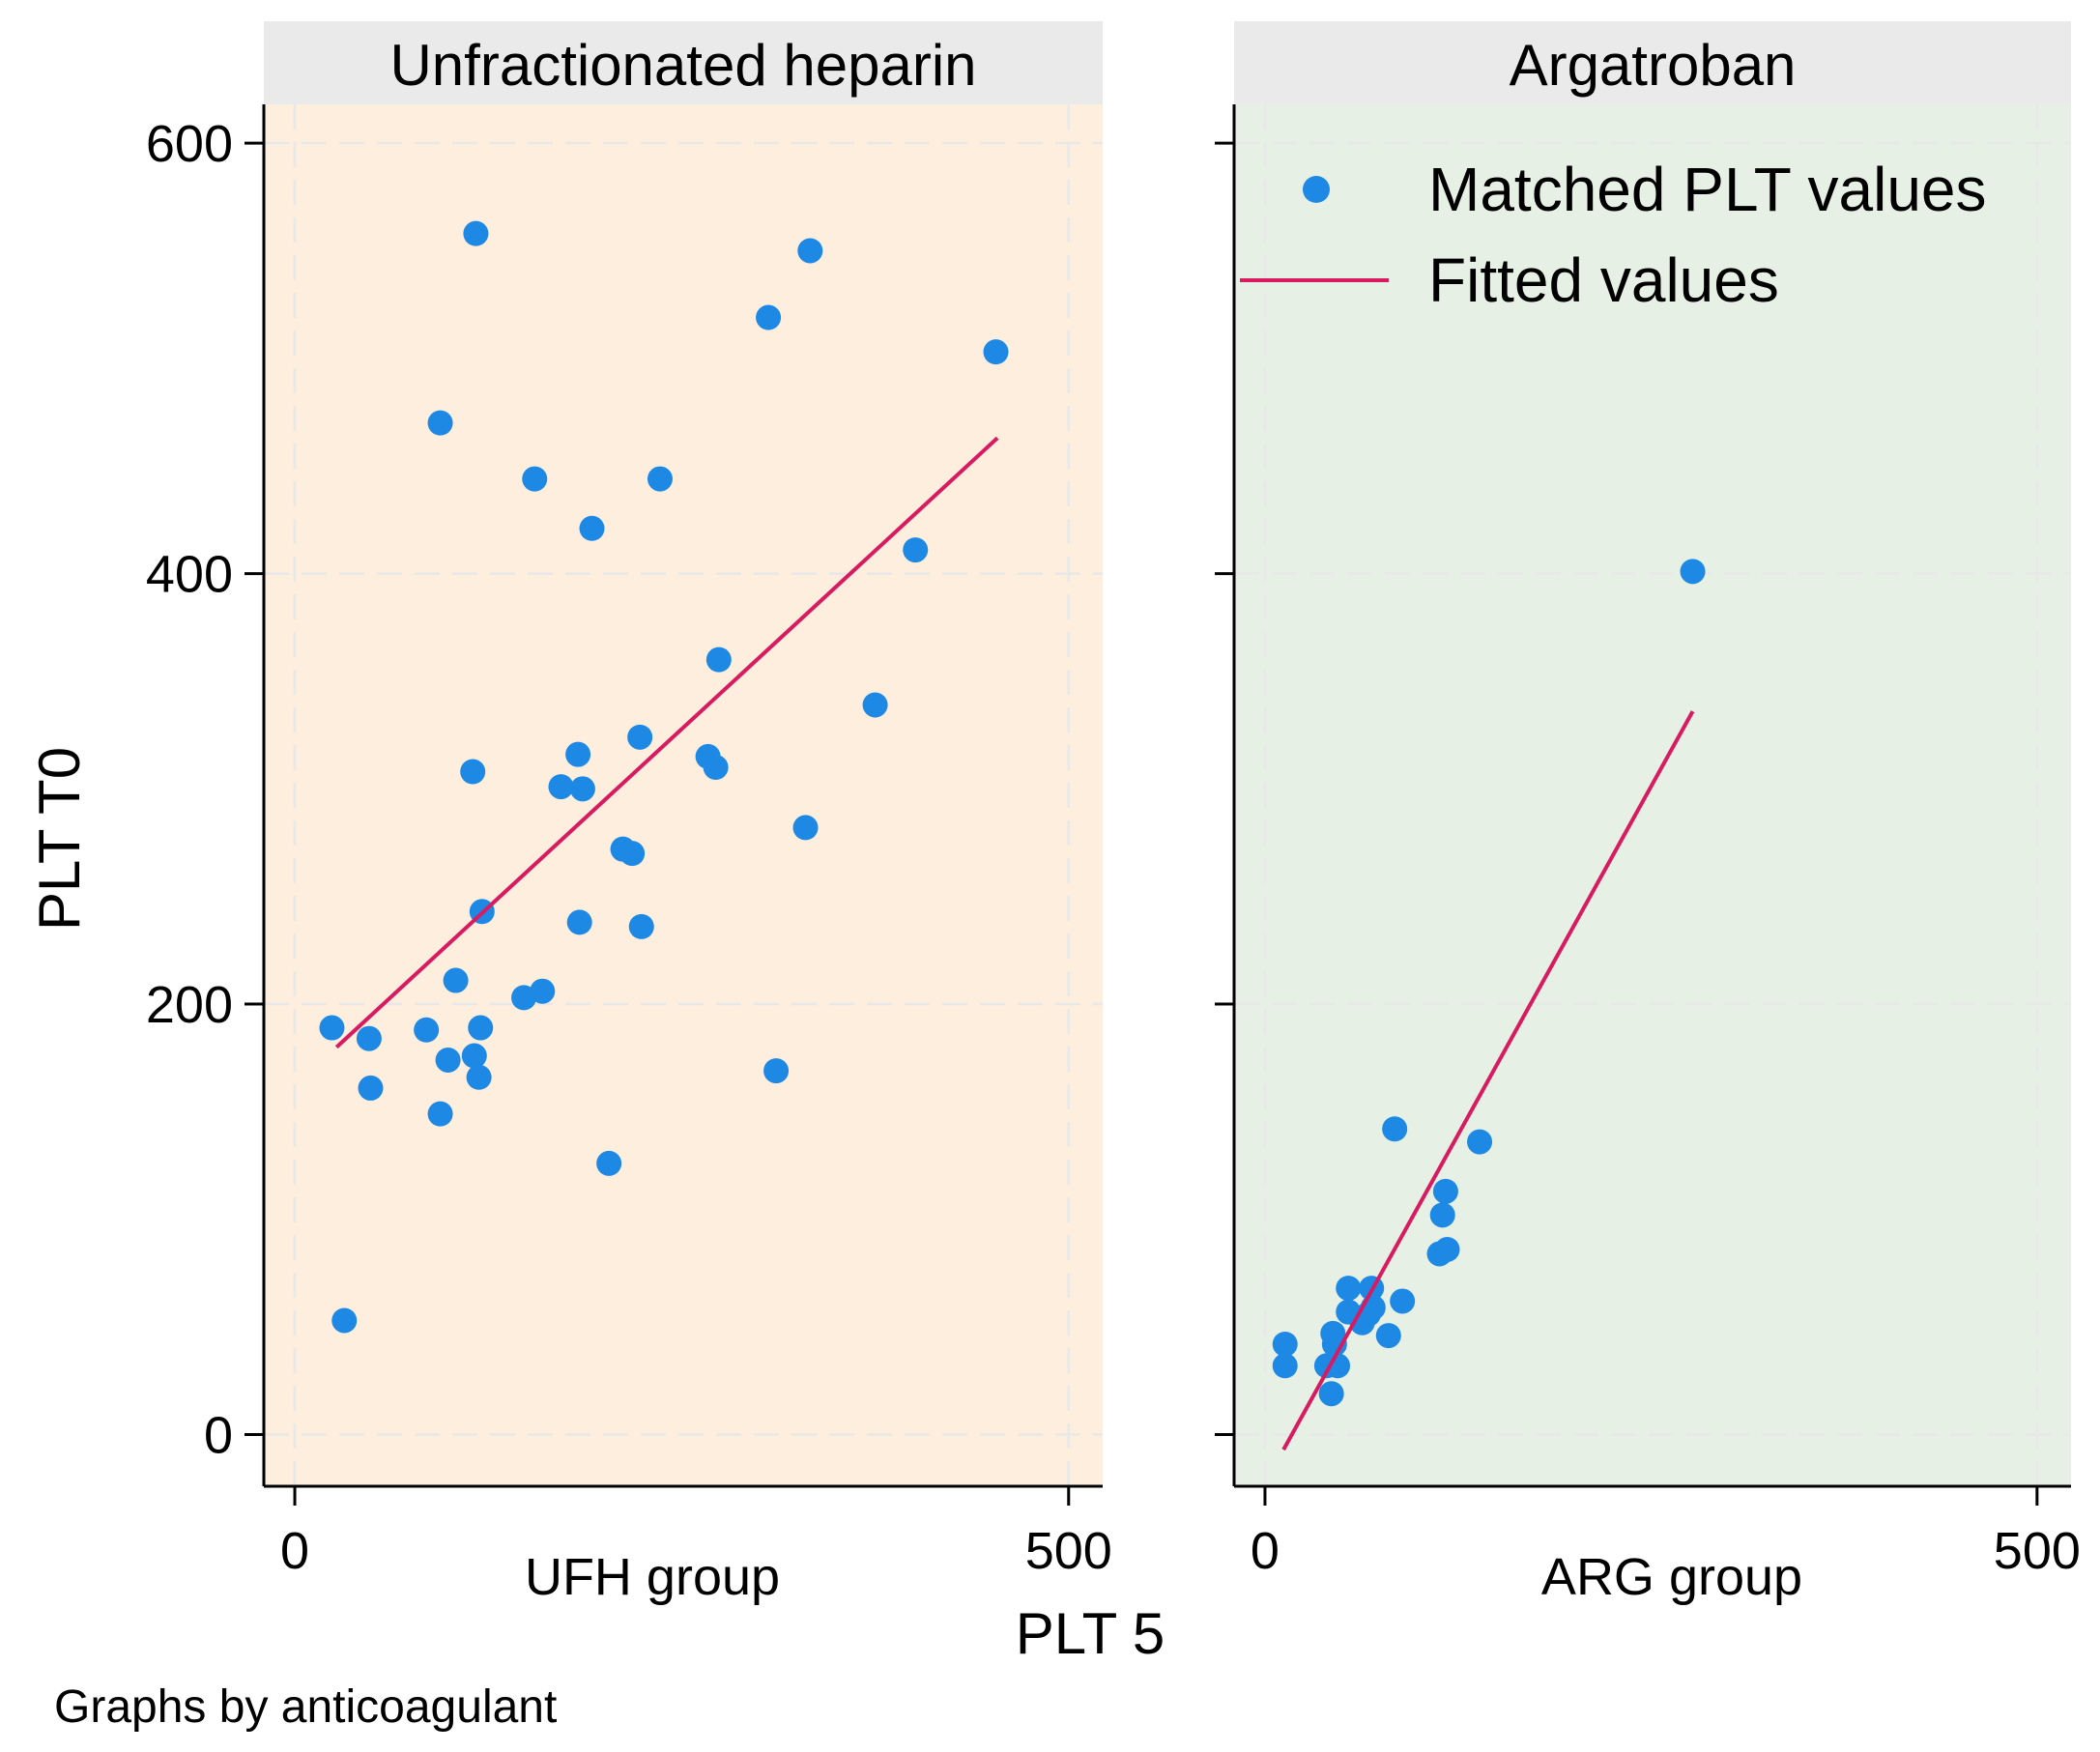  What do you see at coordinates (1316, 189) in the screenshot?
I see `legend-marker-points` at bounding box center [1316, 189].